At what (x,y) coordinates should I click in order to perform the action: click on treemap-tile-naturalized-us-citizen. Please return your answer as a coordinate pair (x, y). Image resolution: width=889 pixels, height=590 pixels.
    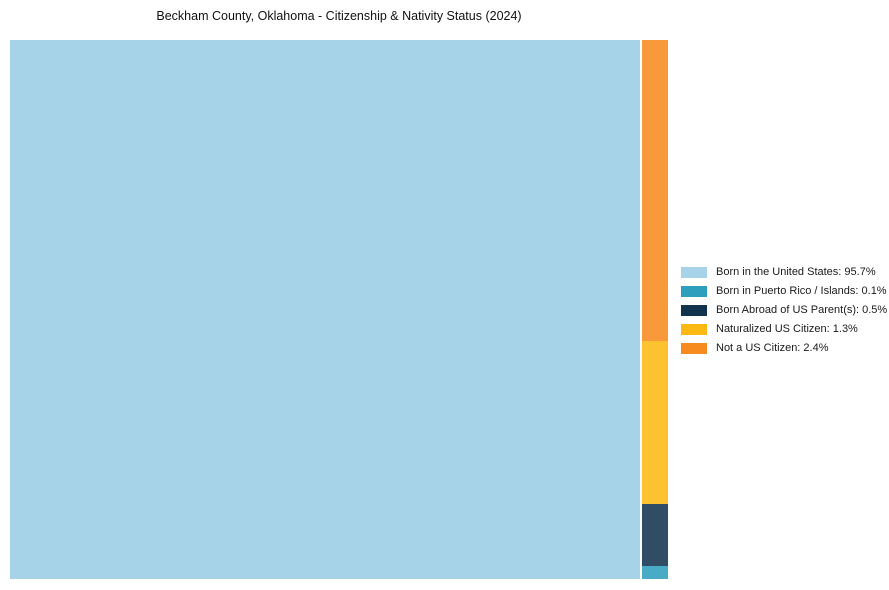
    Looking at the image, I should click on (654, 422).